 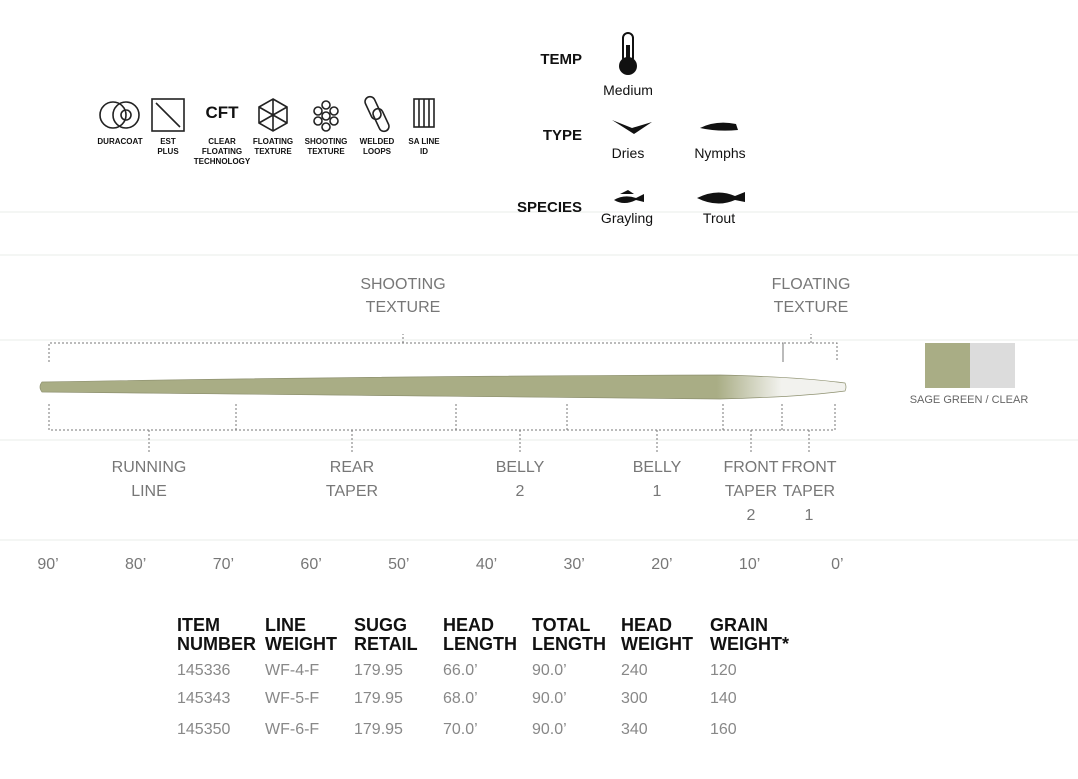 What do you see at coordinates (723, 729) in the screenshot?
I see `table-cell: 160` at bounding box center [723, 729].